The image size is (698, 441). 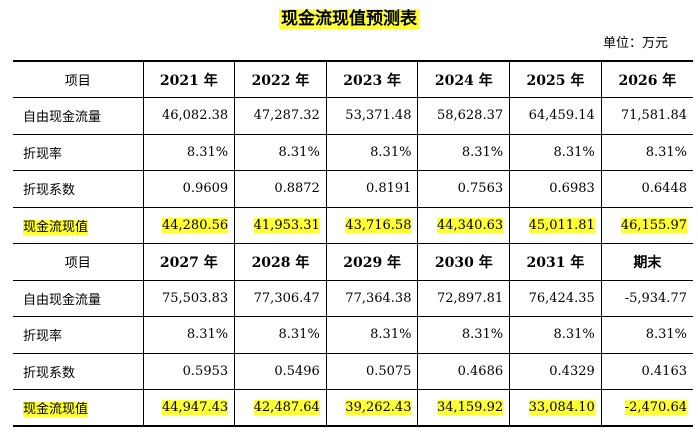 I want to click on value-cell: 45,011.81, so click(x=555, y=225).